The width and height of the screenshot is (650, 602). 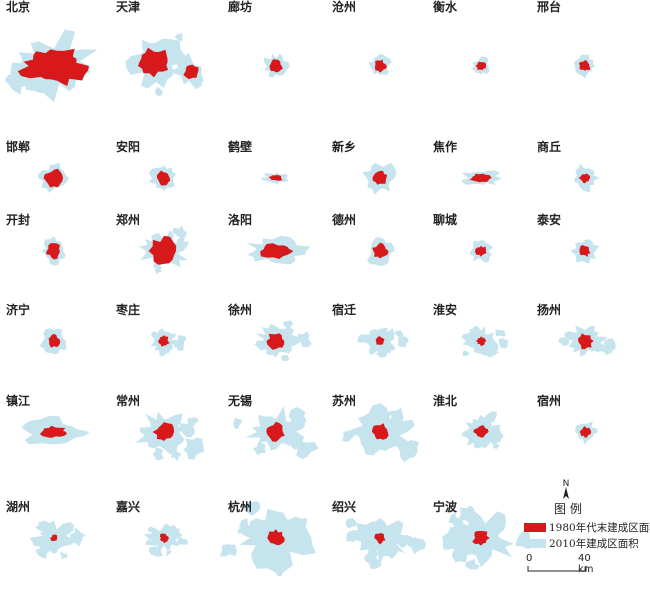 What do you see at coordinates (344, 7) in the screenshot?
I see `city-label: 沧州` at bounding box center [344, 7].